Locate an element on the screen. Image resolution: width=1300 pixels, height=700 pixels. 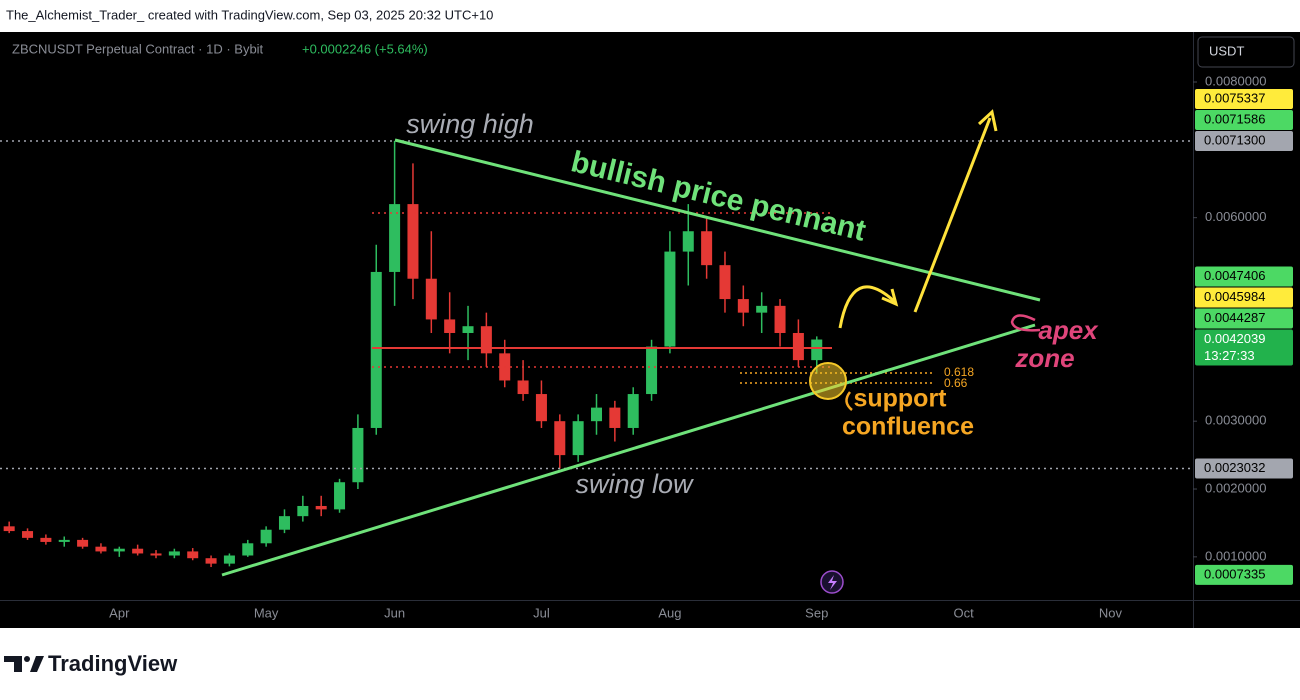
chart-title: ZBCNUSDT Perpetual Contract · 1D · Bybit is located at coordinates (138, 48).